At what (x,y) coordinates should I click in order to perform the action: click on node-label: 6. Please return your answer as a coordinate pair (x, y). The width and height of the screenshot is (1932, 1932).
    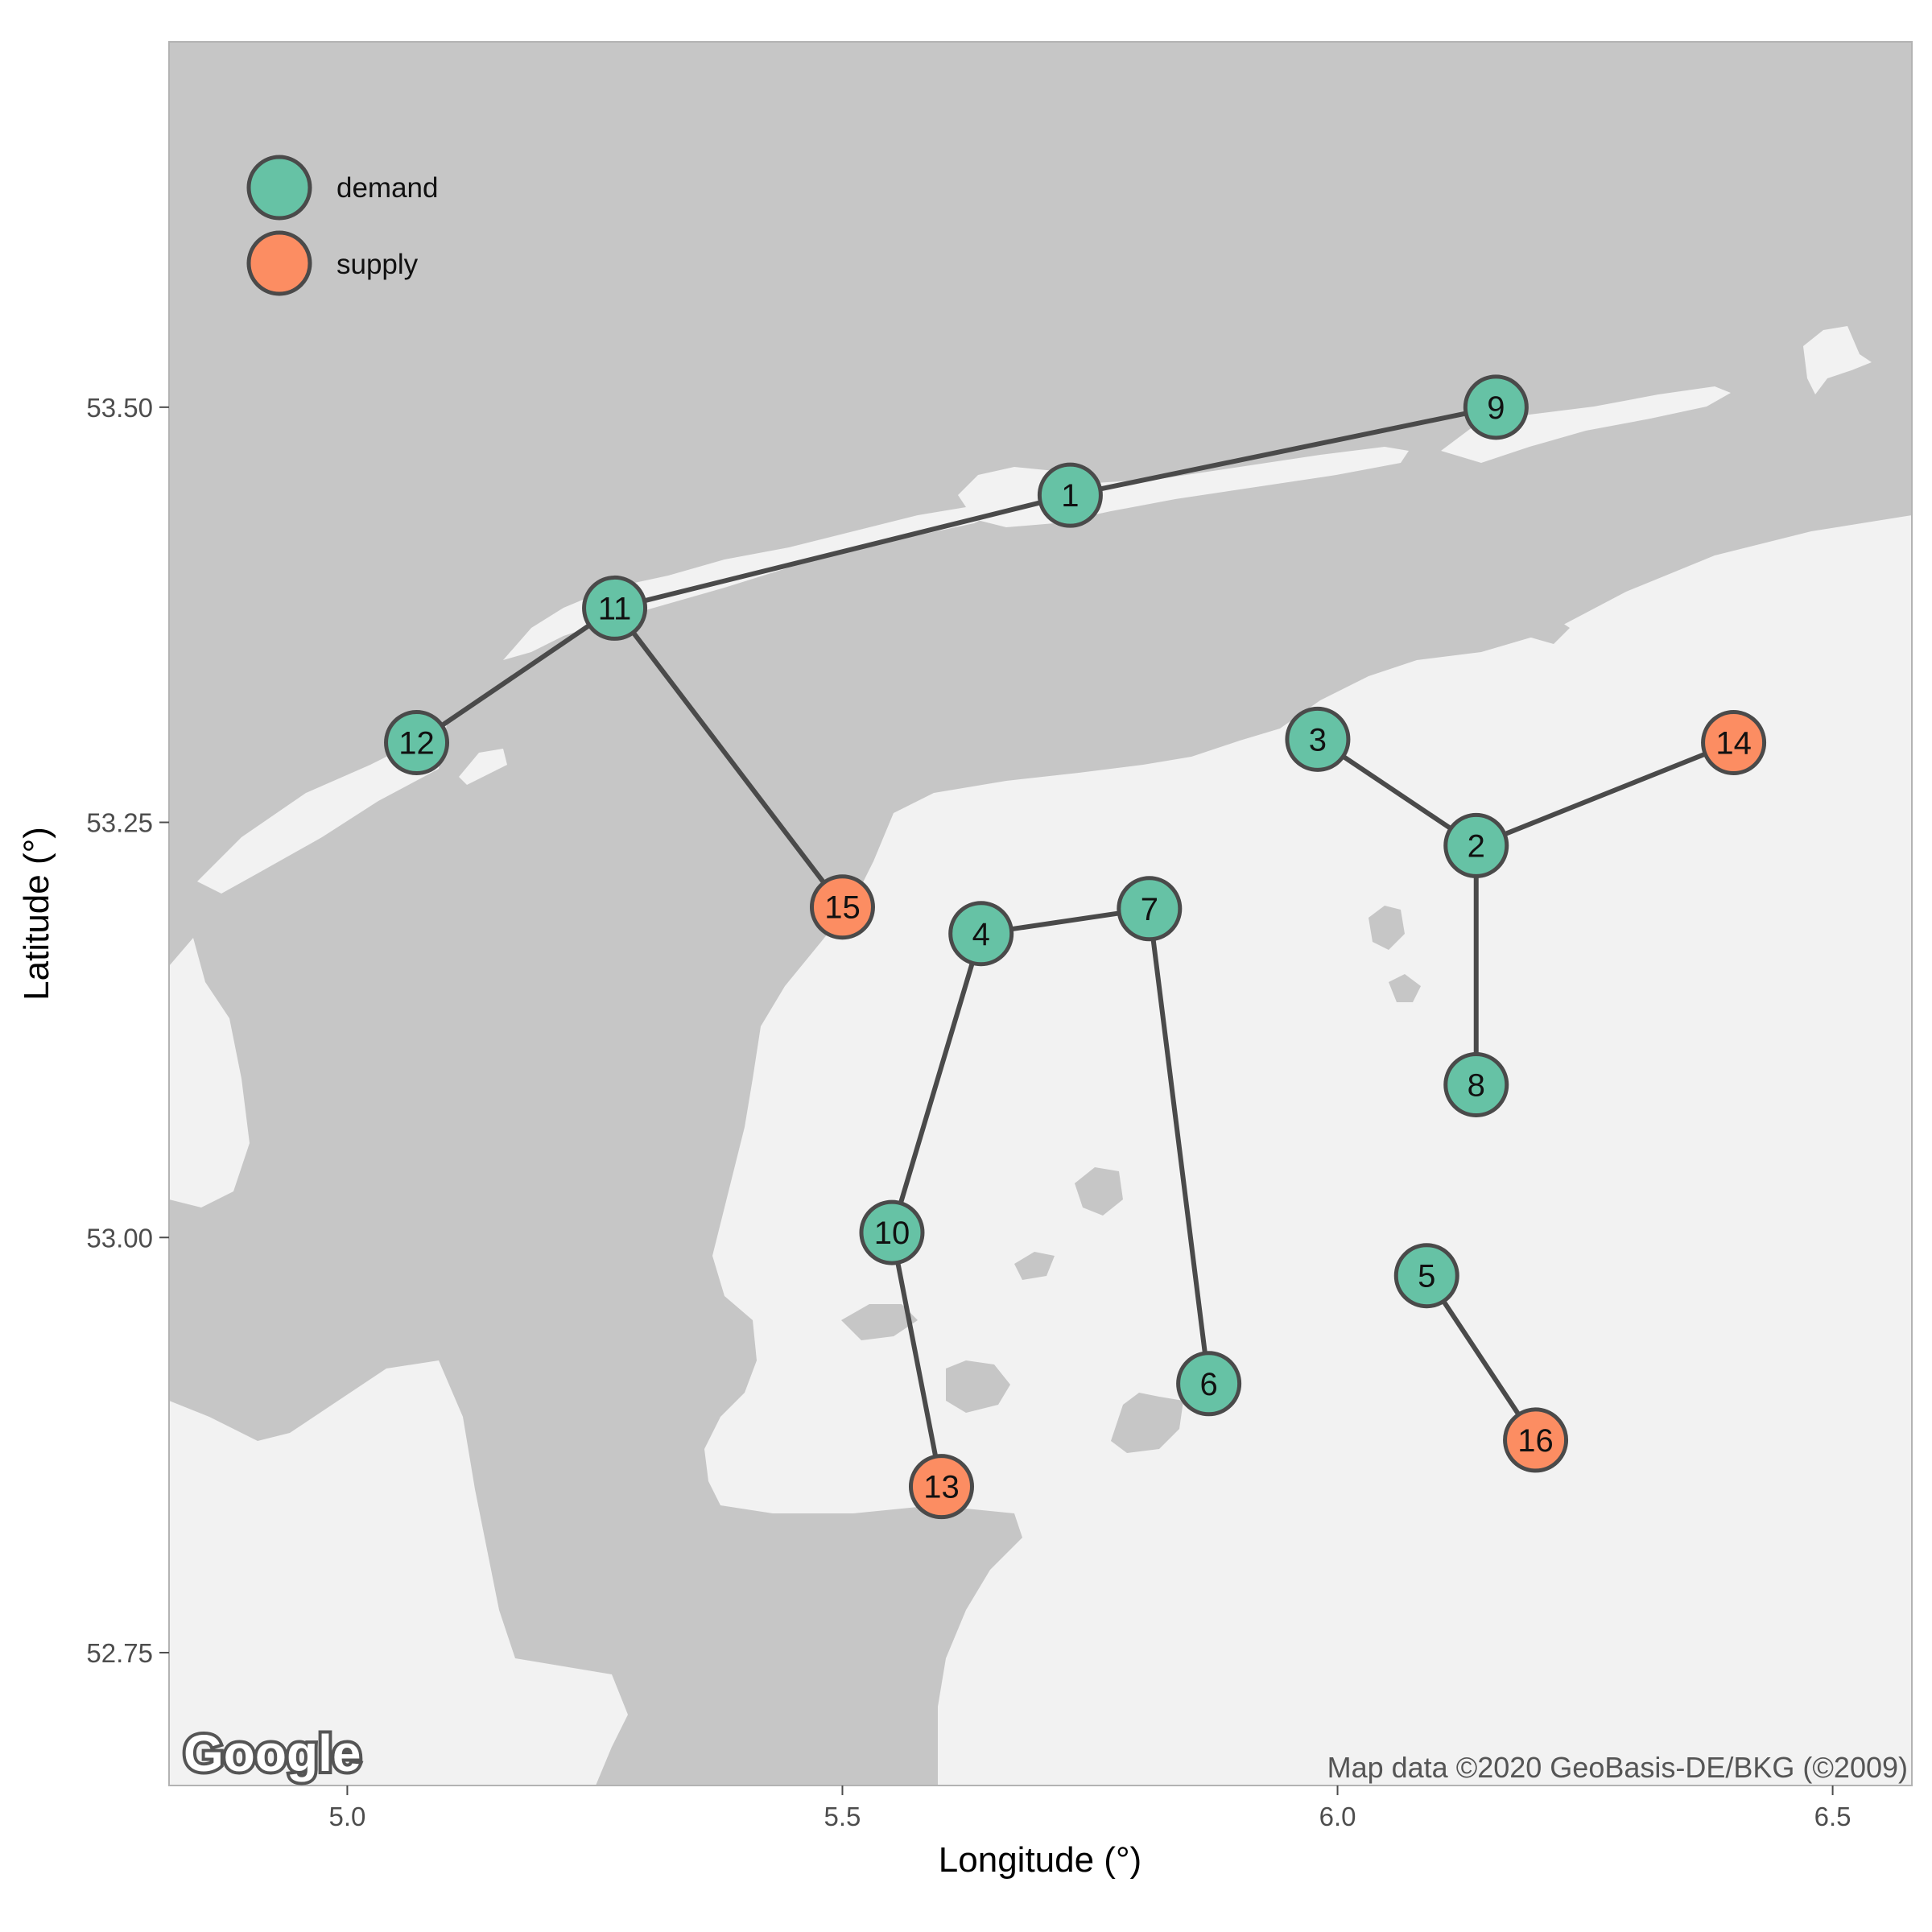
    Looking at the image, I should click on (1208, 1384).